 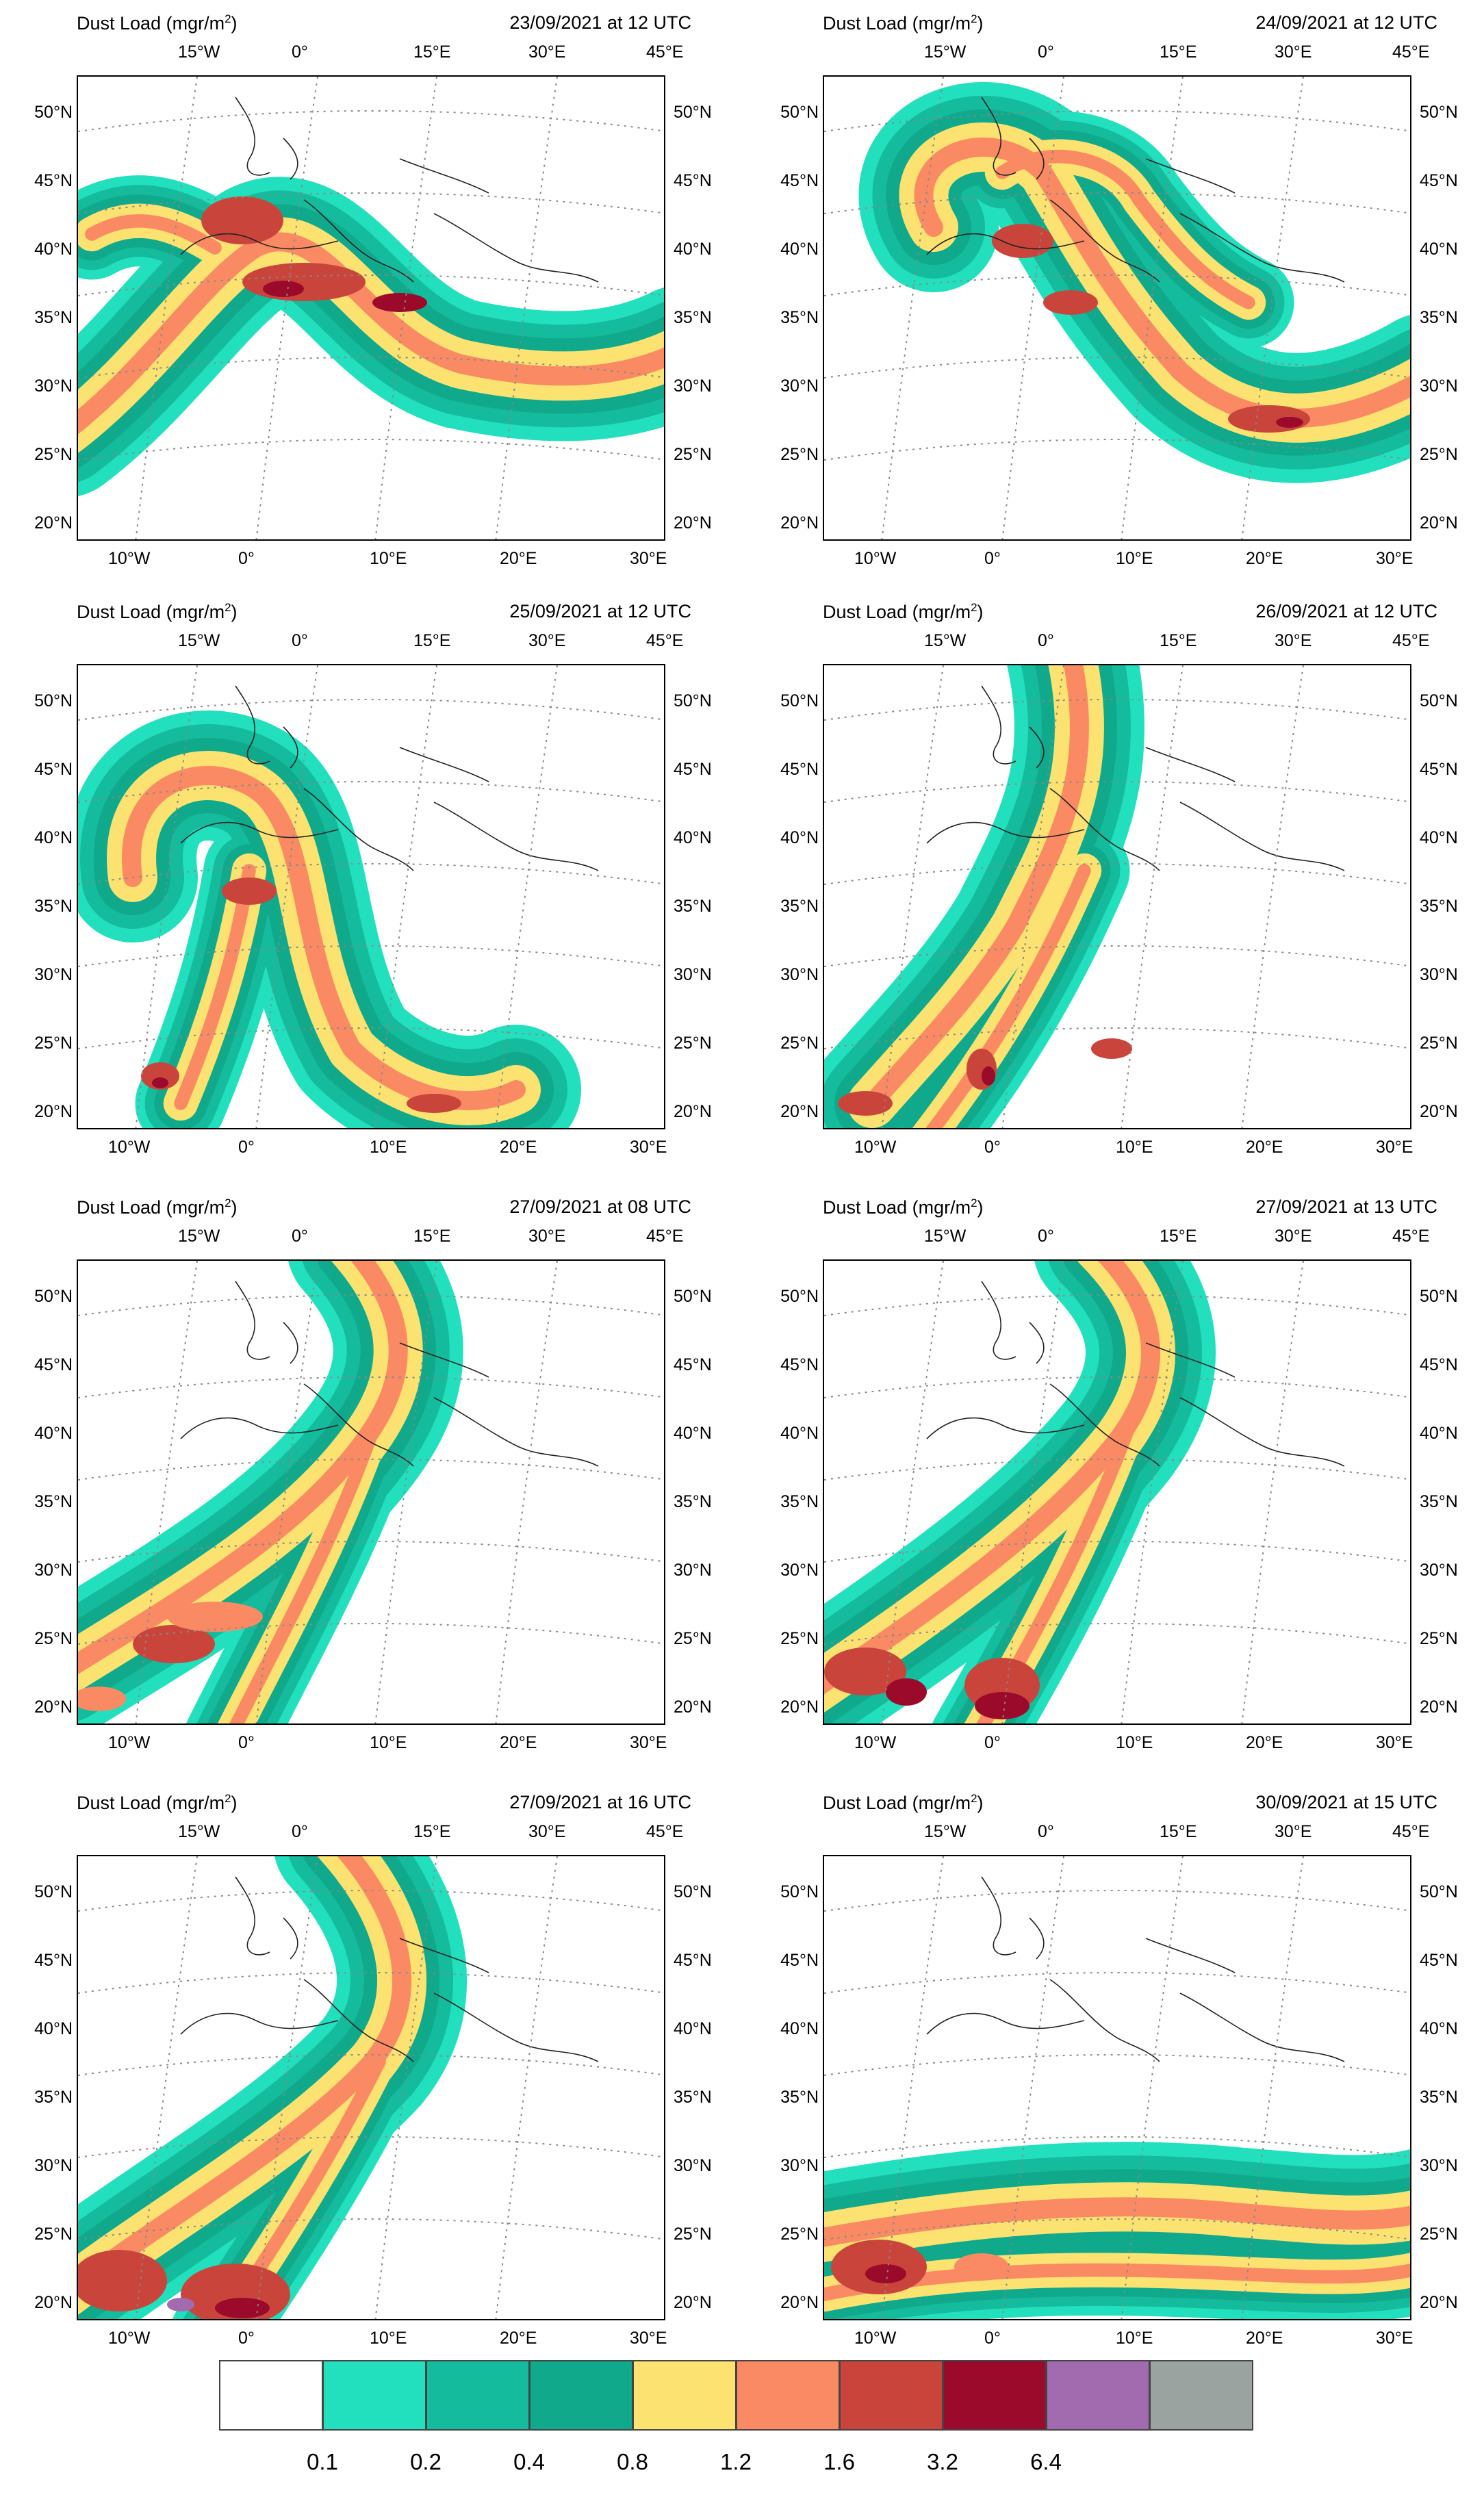 What do you see at coordinates (246, 1147) in the screenshot?
I see `bottom-longitude-label: 0°` at bounding box center [246, 1147].